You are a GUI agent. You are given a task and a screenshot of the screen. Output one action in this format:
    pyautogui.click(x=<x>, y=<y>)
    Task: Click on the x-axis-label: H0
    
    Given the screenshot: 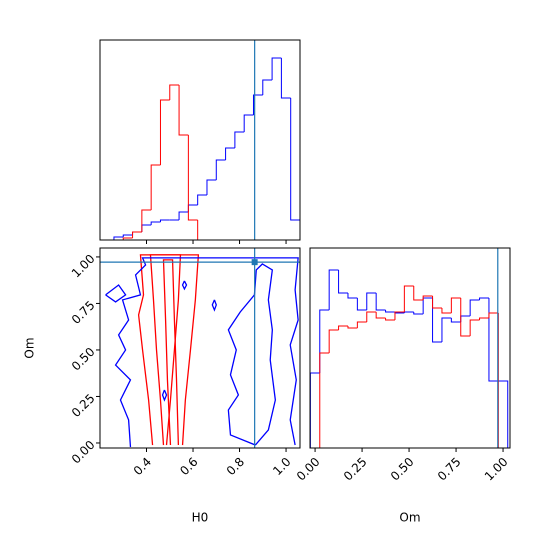 What is the action you would take?
    pyautogui.click(x=200, y=518)
    